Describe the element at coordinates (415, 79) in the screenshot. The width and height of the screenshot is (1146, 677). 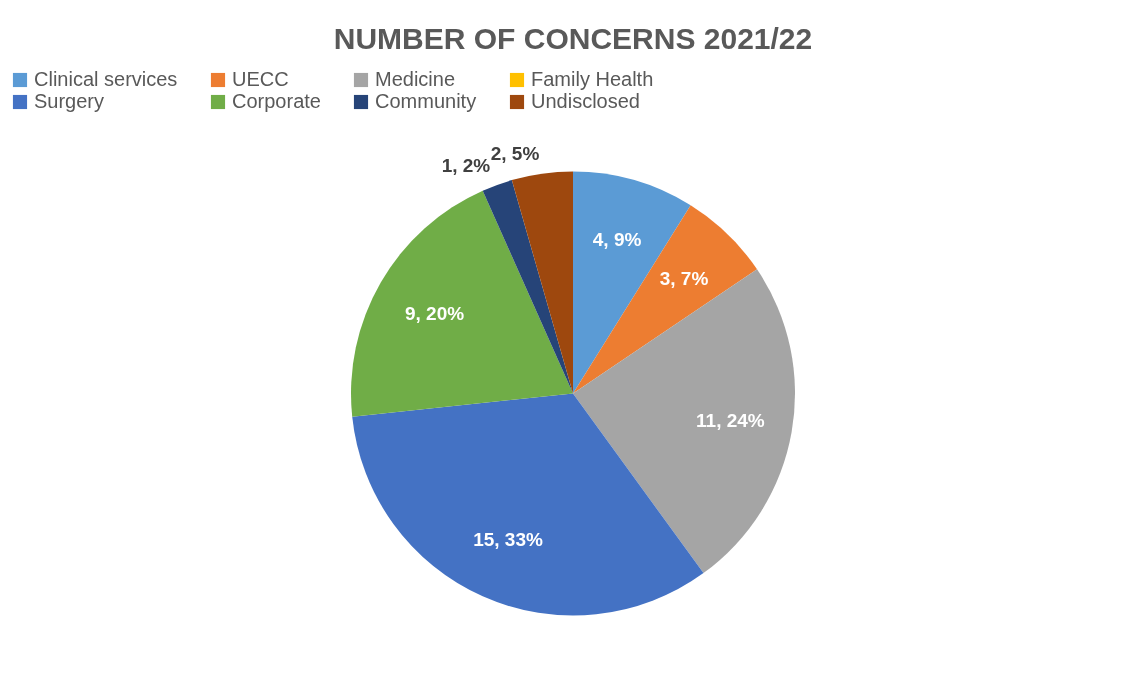
I see `legend-label: Medicine` at that location.